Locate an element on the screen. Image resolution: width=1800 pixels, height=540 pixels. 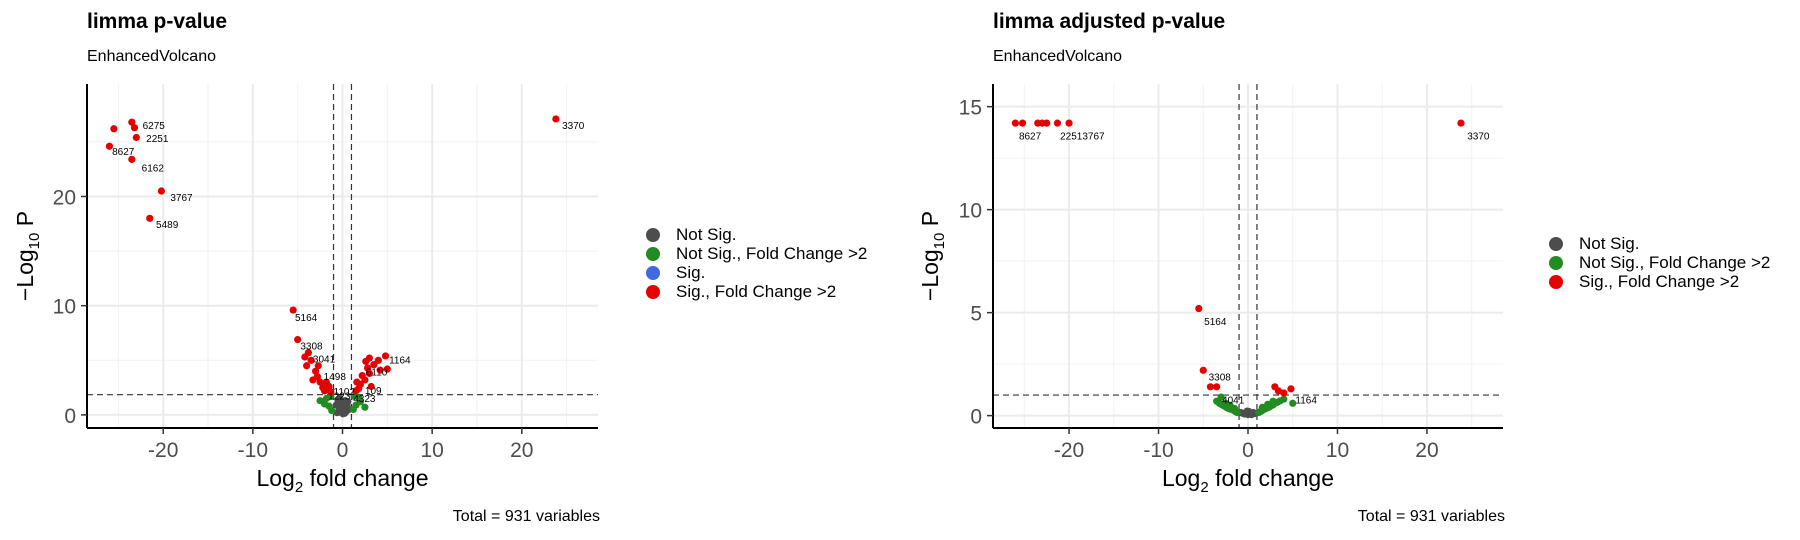
point-label: 4041 is located at coordinates (1233, 400).